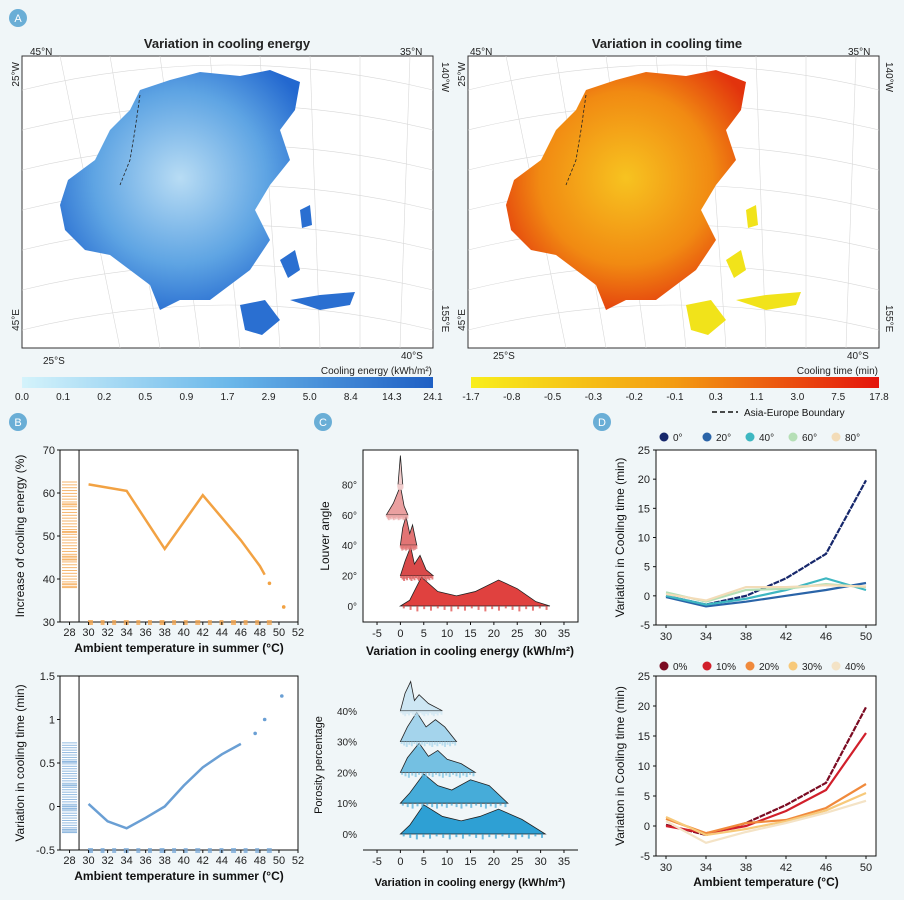 The width and height of the screenshot is (904, 900). Describe the element at coordinates (769, 667) in the screenshot. I see `legend-label: 20%` at that location.